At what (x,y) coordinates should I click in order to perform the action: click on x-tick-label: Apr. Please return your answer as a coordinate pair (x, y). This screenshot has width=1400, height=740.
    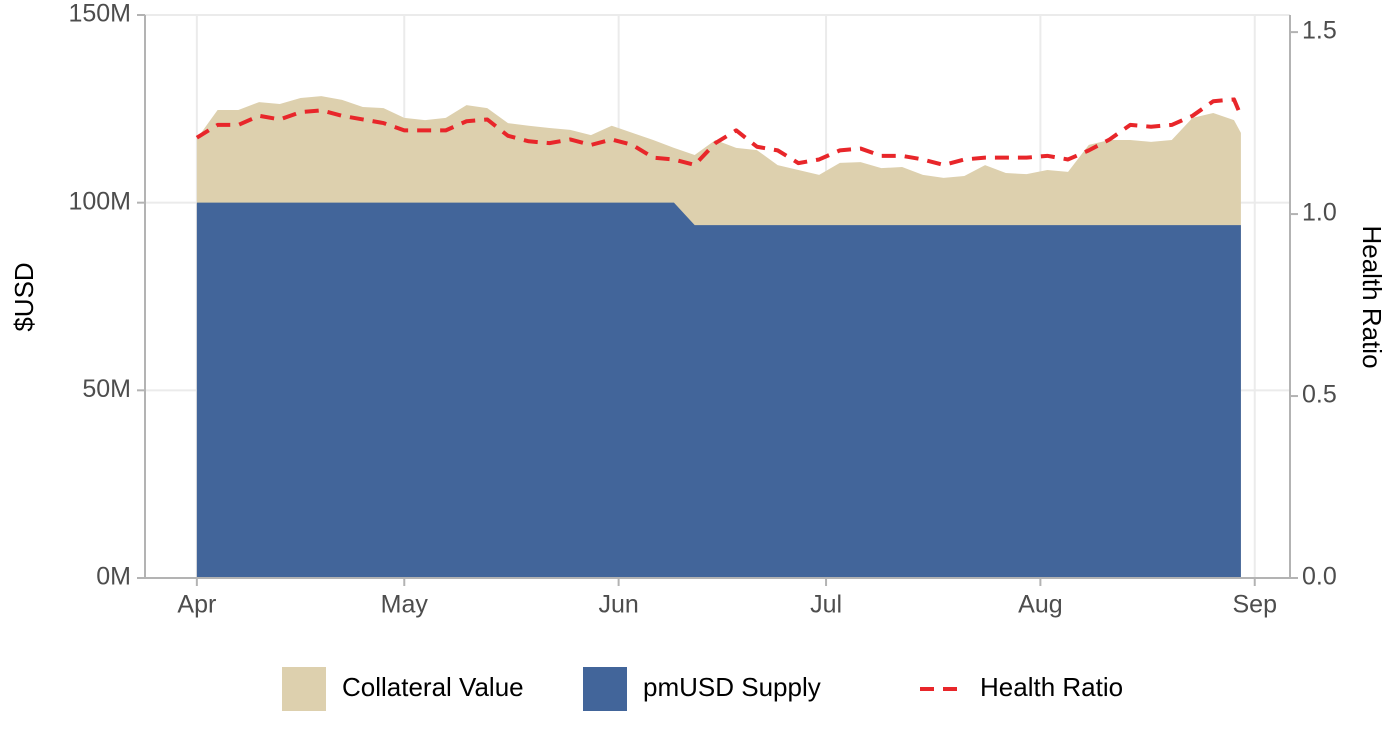
    Looking at the image, I should click on (196, 605).